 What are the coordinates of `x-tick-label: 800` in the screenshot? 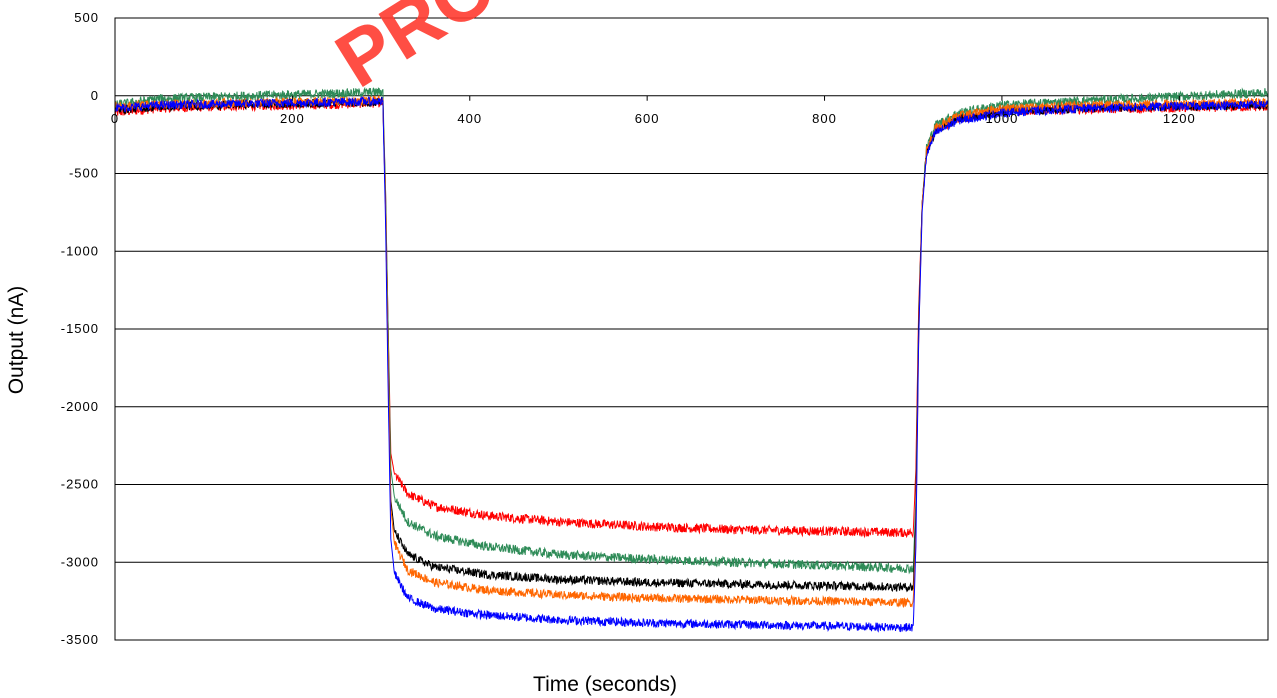 It's located at (824, 118).